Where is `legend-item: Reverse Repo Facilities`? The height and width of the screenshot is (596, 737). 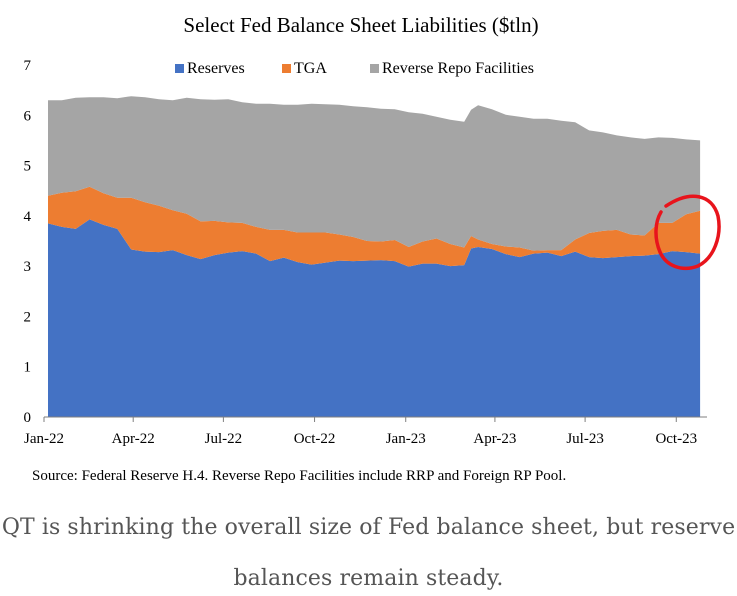
legend-item: Reverse Repo Facilities is located at coordinates (452, 68).